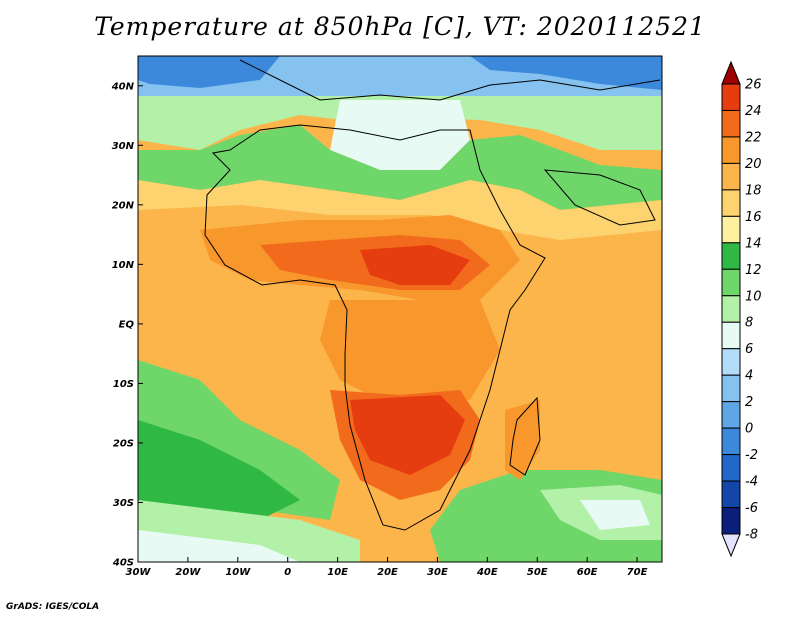  I want to click on coastline-madagascar, so click(525, 436).